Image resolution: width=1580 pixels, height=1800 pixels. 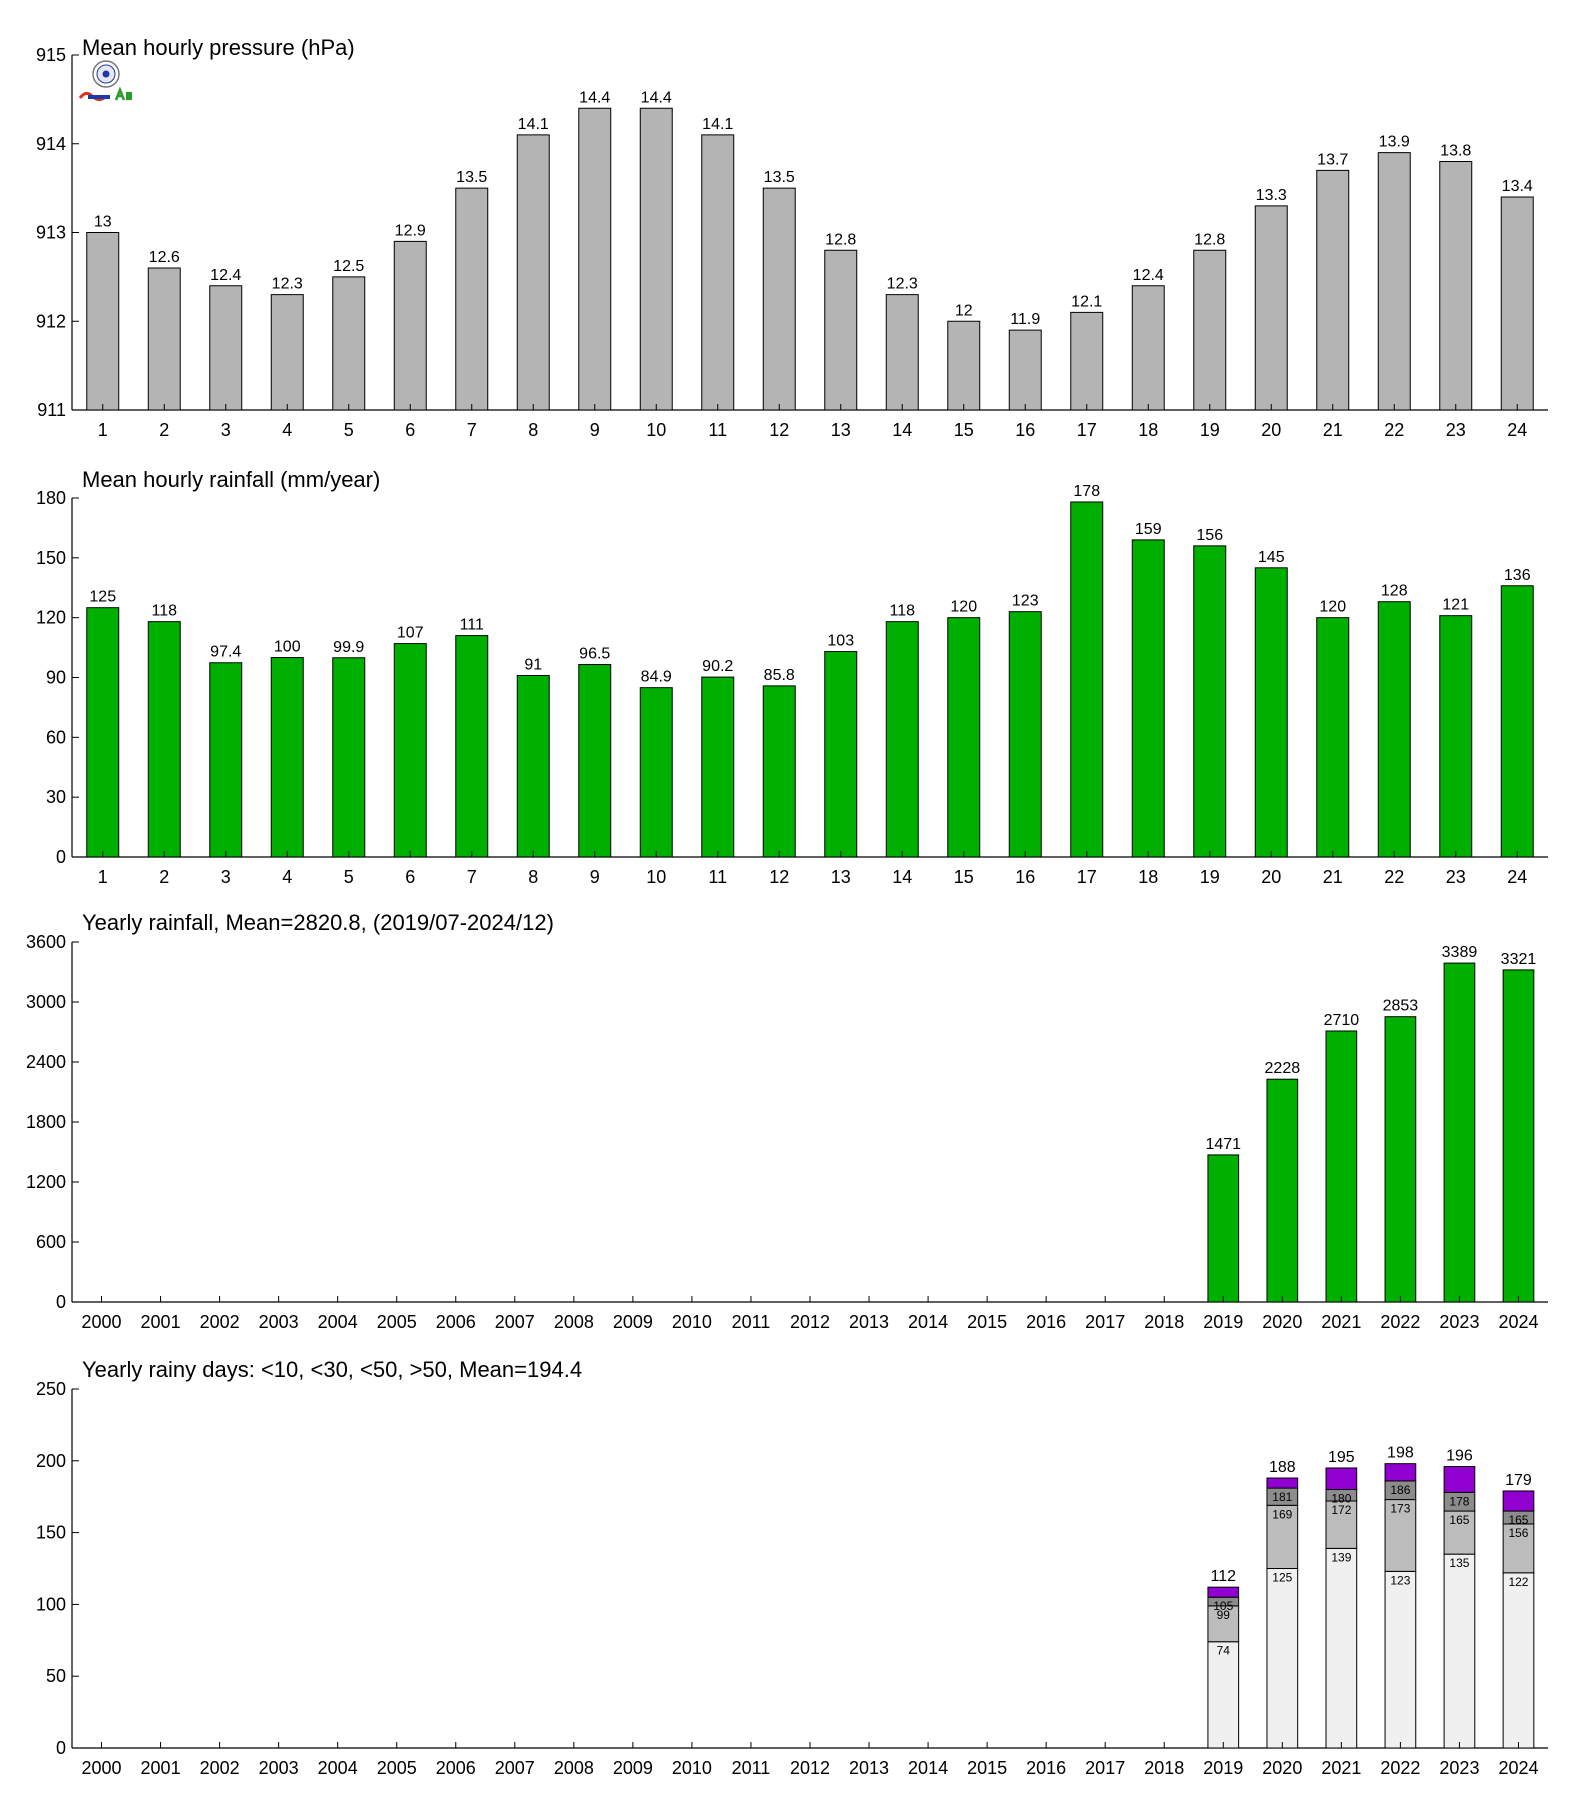 What do you see at coordinates (1025, 877) in the screenshot?
I see `x-tick-label: 16` at bounding box center [1025, 877].